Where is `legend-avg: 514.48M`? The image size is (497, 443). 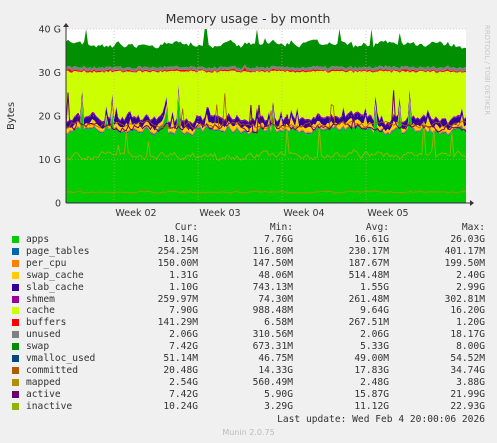 legend-avg: 514.48M is located at coordinates (368, 275).